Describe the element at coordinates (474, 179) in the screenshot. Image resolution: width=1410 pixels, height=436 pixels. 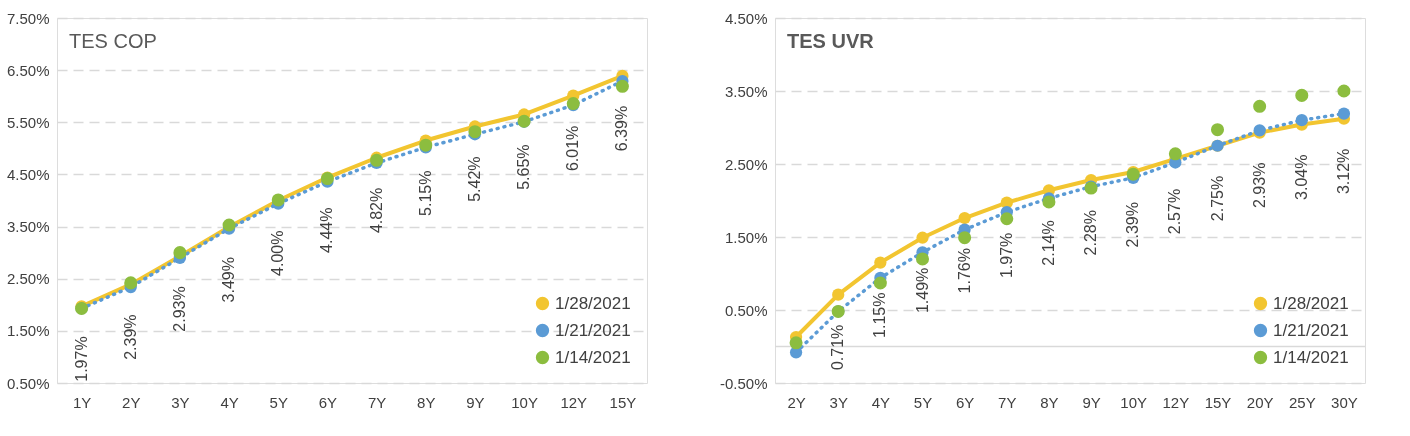
I see `data-label: 5.42%` at that location.